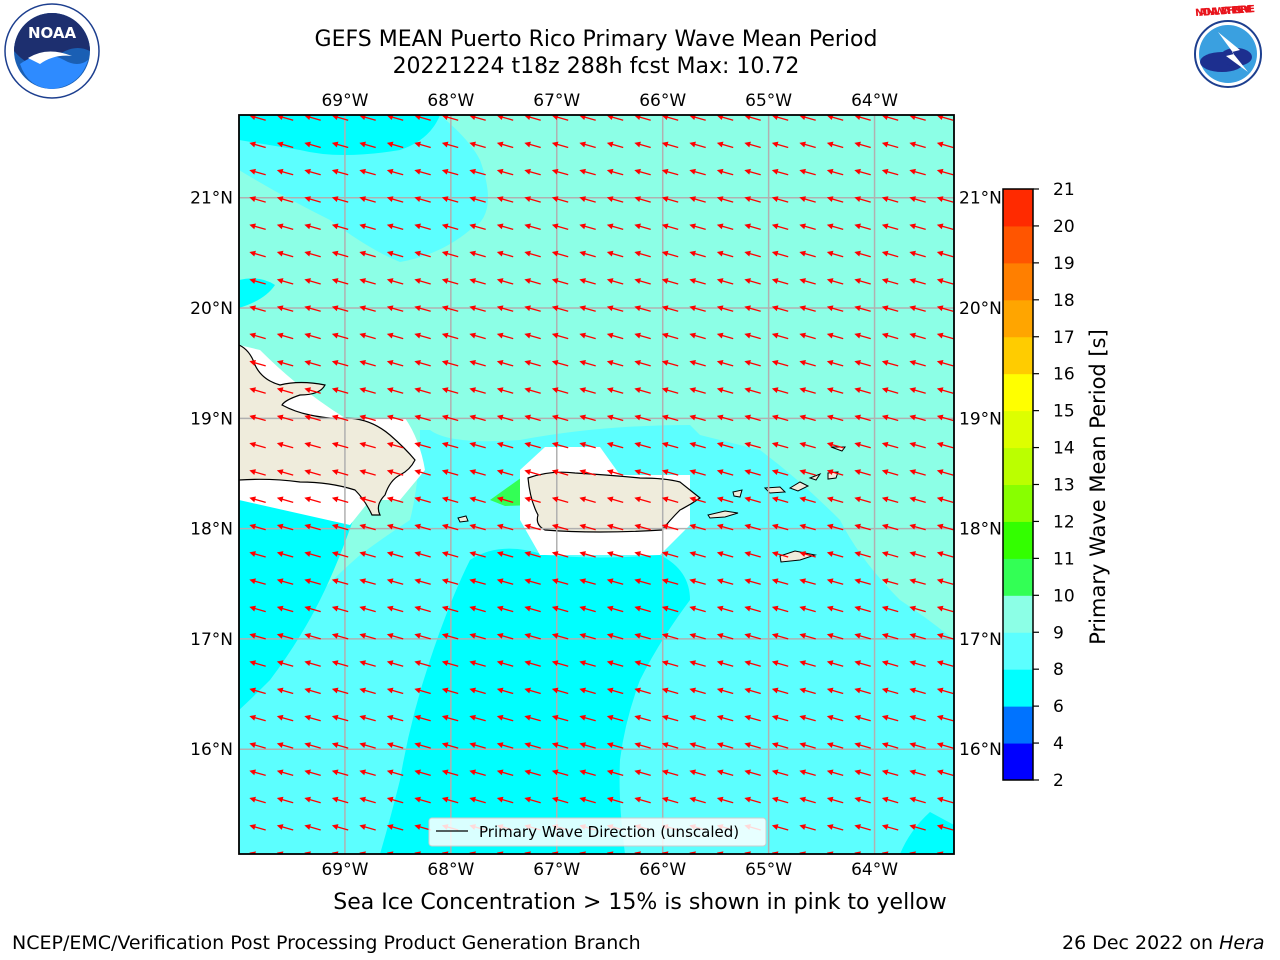 The height and width of the screenshot is (960, 1280). What do you see at coordinates (1098, 487) in the screenshot?
I see `colorbar-label: Primary Wave Mean Period [s]` at bounding box center [1098, 487].